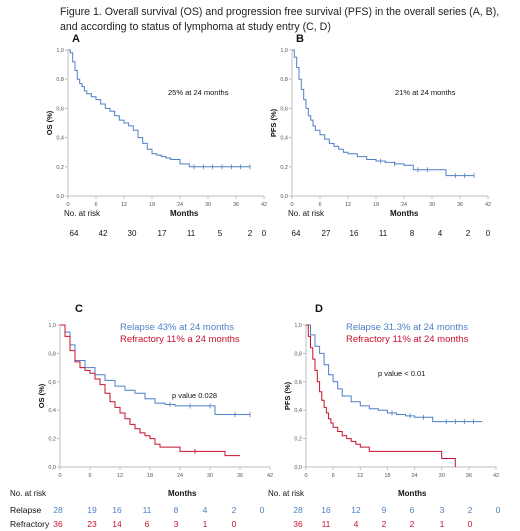  Describe the element at coordinates (117, 524) in the screenshot. I see `panel-c-at-risk-refractory-value: 14` at that location.